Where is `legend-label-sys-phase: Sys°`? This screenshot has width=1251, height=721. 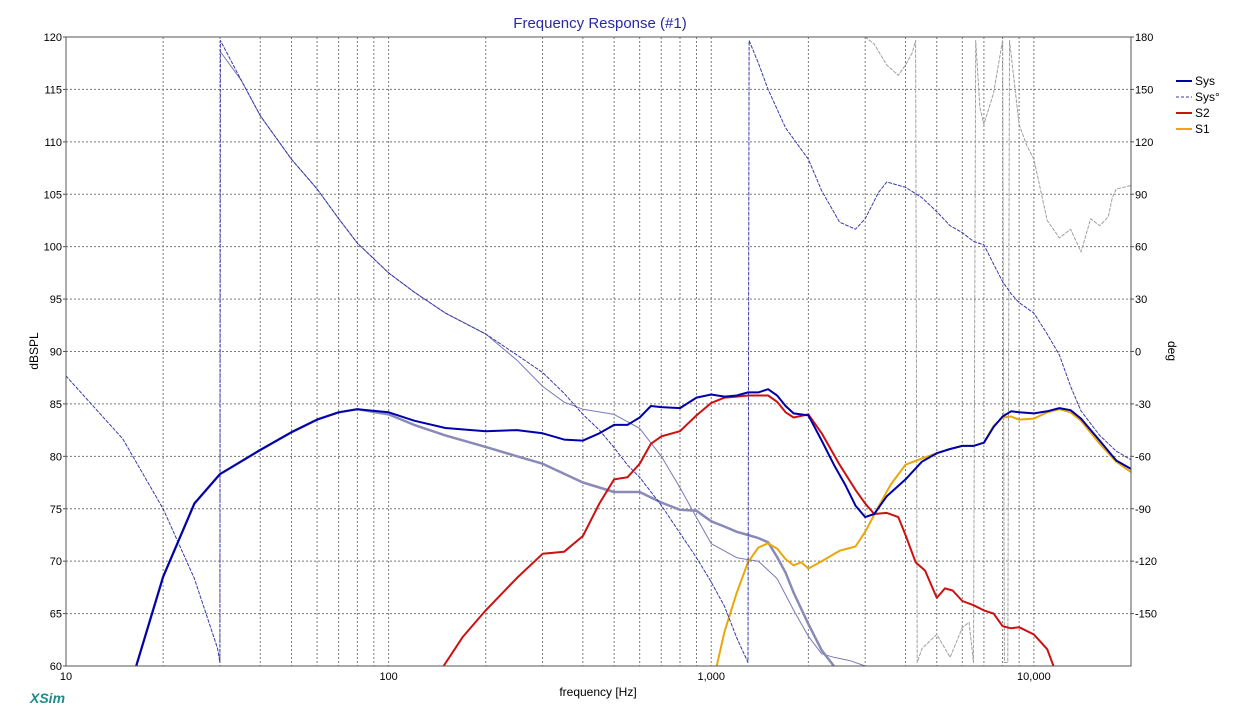
legend-label-sys-phase: Sys° is located at coordinates (1207, 97).